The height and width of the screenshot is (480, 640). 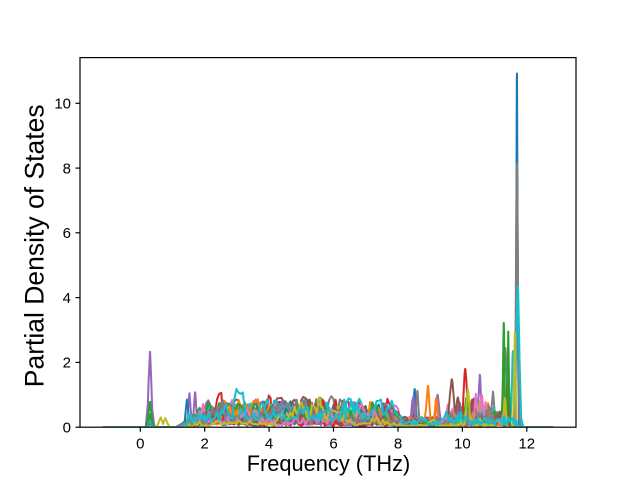 What do you see at coordinates (526, 443) in the screenshot?
I see `svg-text: 12` at bounding box center [526, 443].